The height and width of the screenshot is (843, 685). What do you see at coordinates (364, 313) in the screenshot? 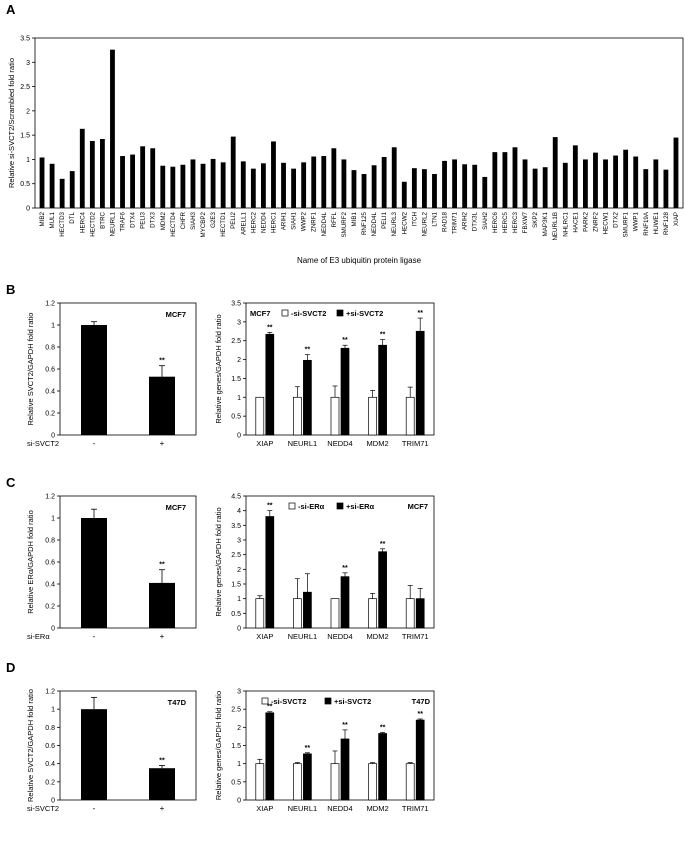
I see `legend-label: +si-SVCT2` at bounding box center [364, 313].